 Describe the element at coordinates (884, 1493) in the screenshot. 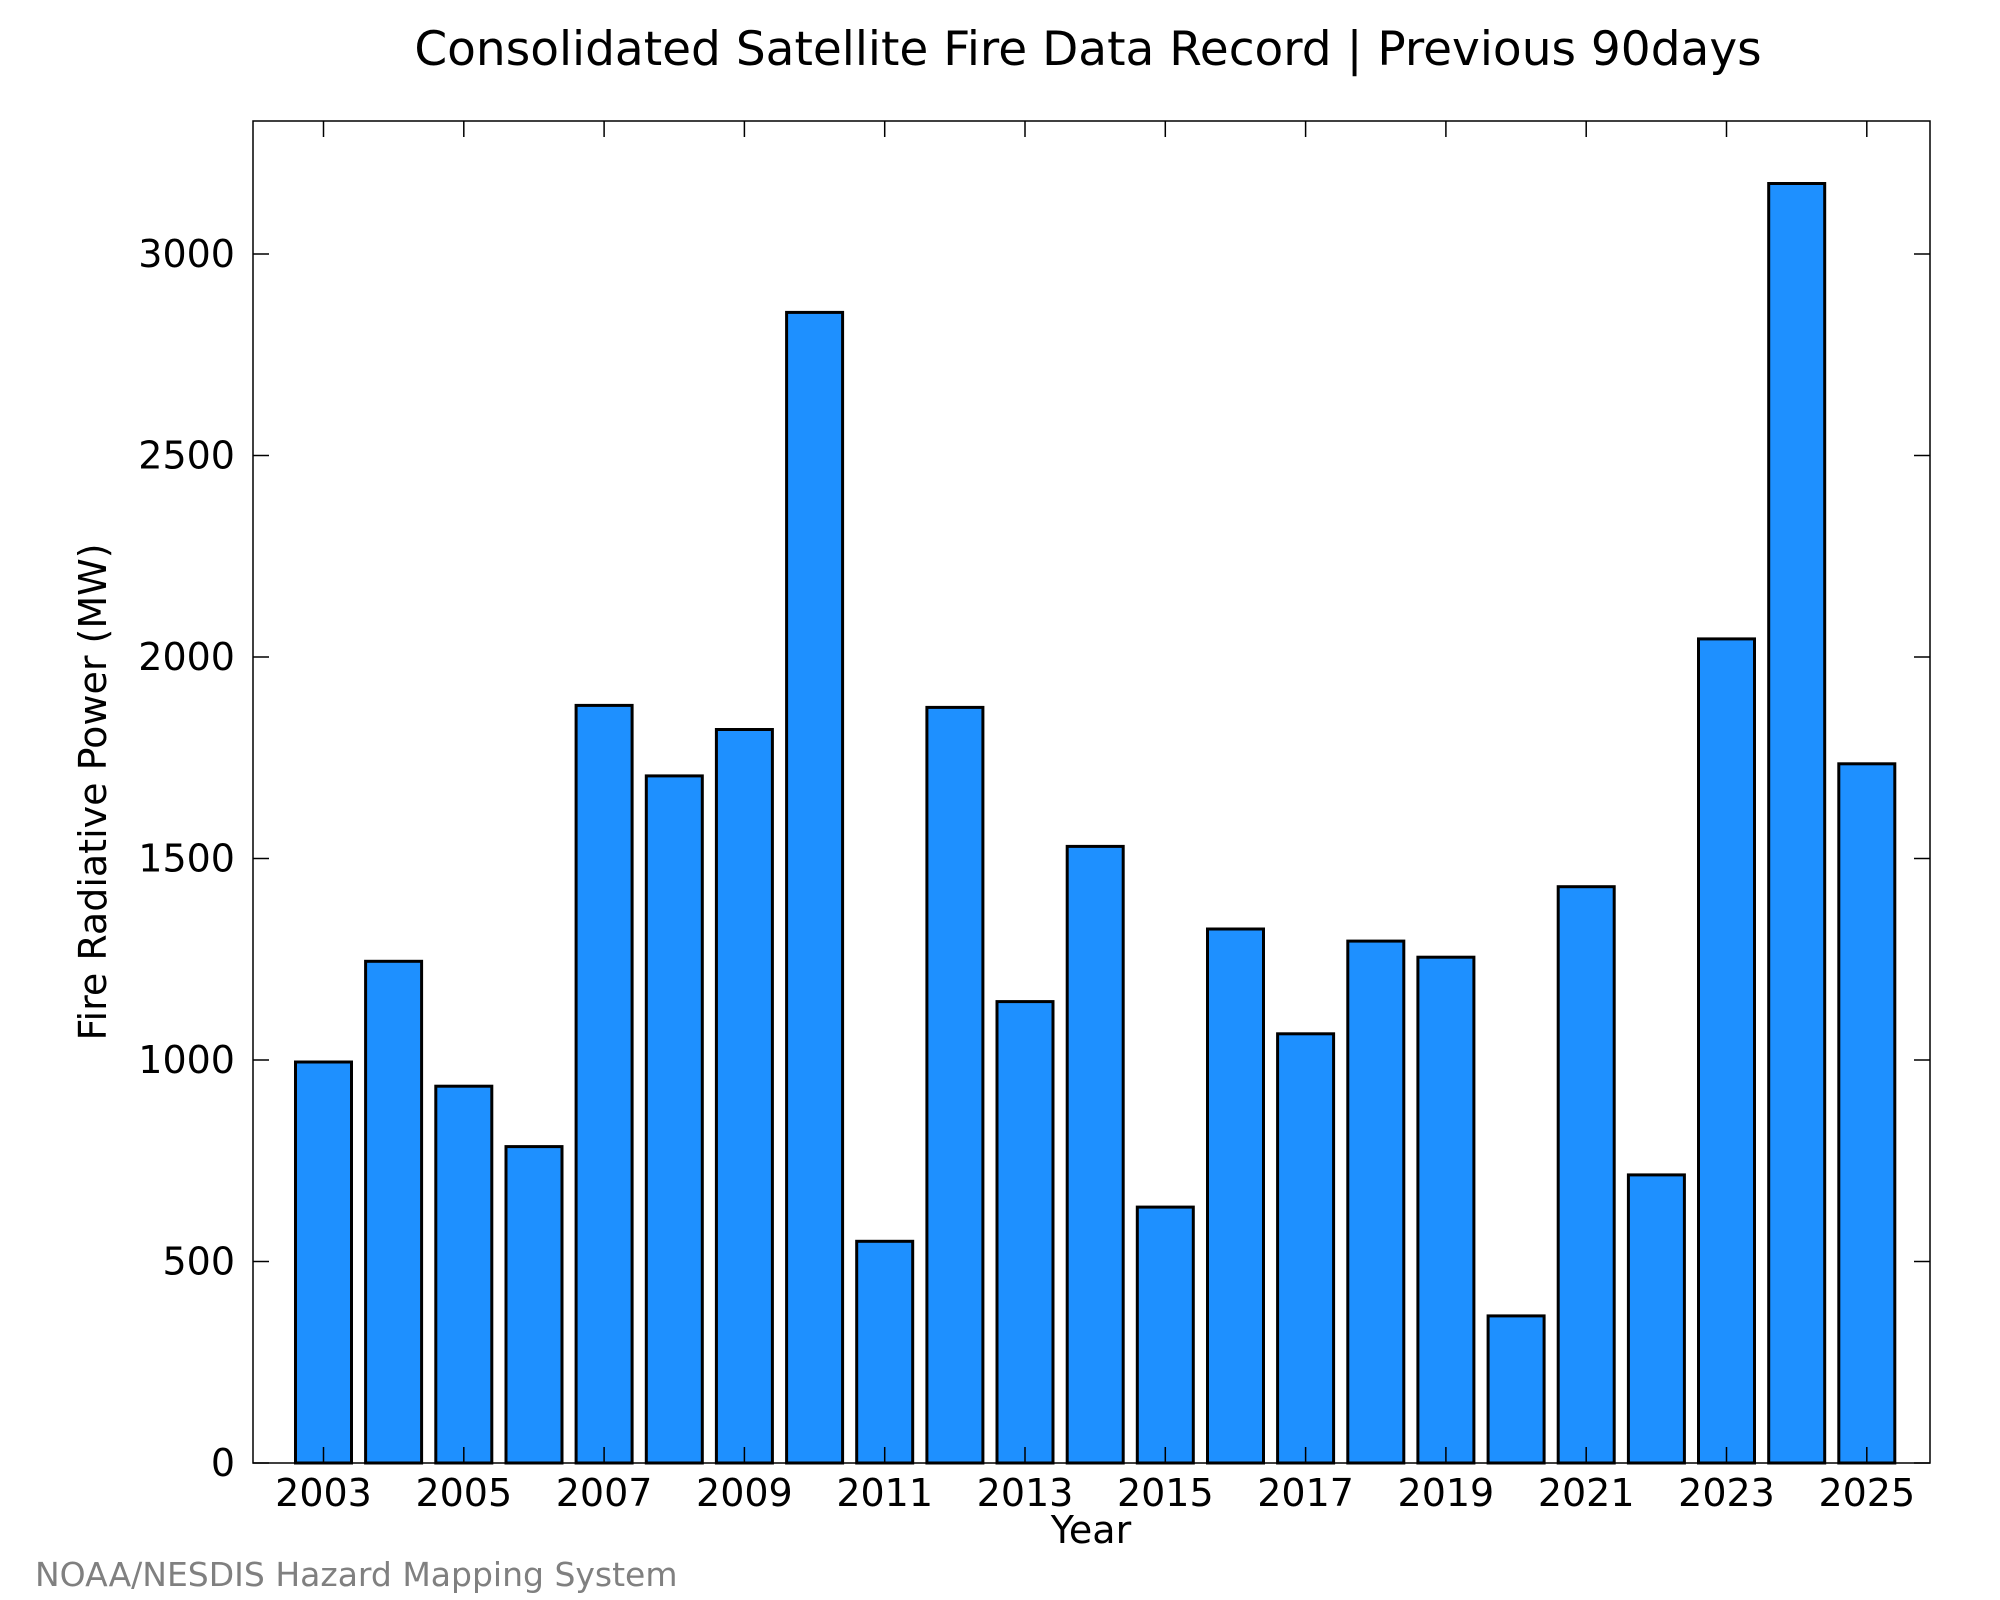

I see `x-tick-label: 2011` at that location.